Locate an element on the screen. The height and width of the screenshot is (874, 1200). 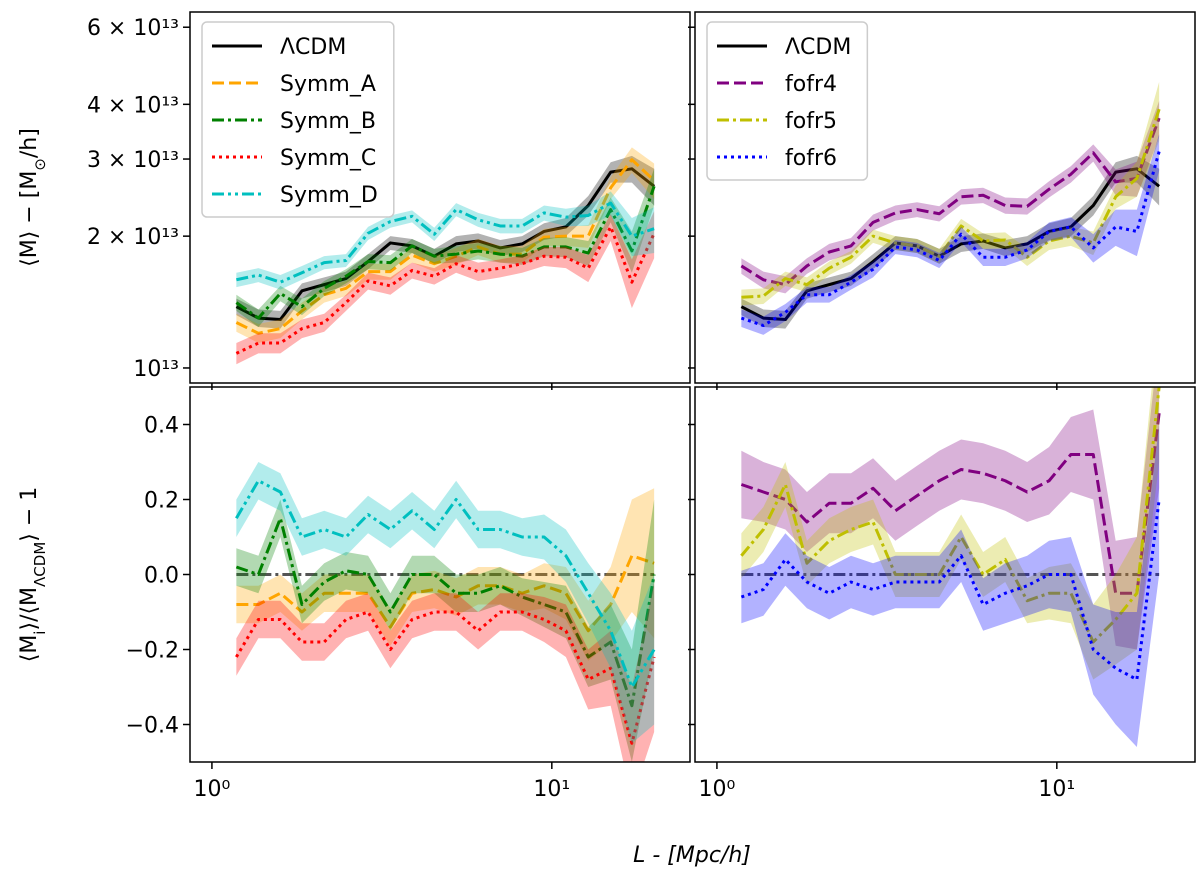
y-tick-label: −0.2 is located at coordinates (152, 651).